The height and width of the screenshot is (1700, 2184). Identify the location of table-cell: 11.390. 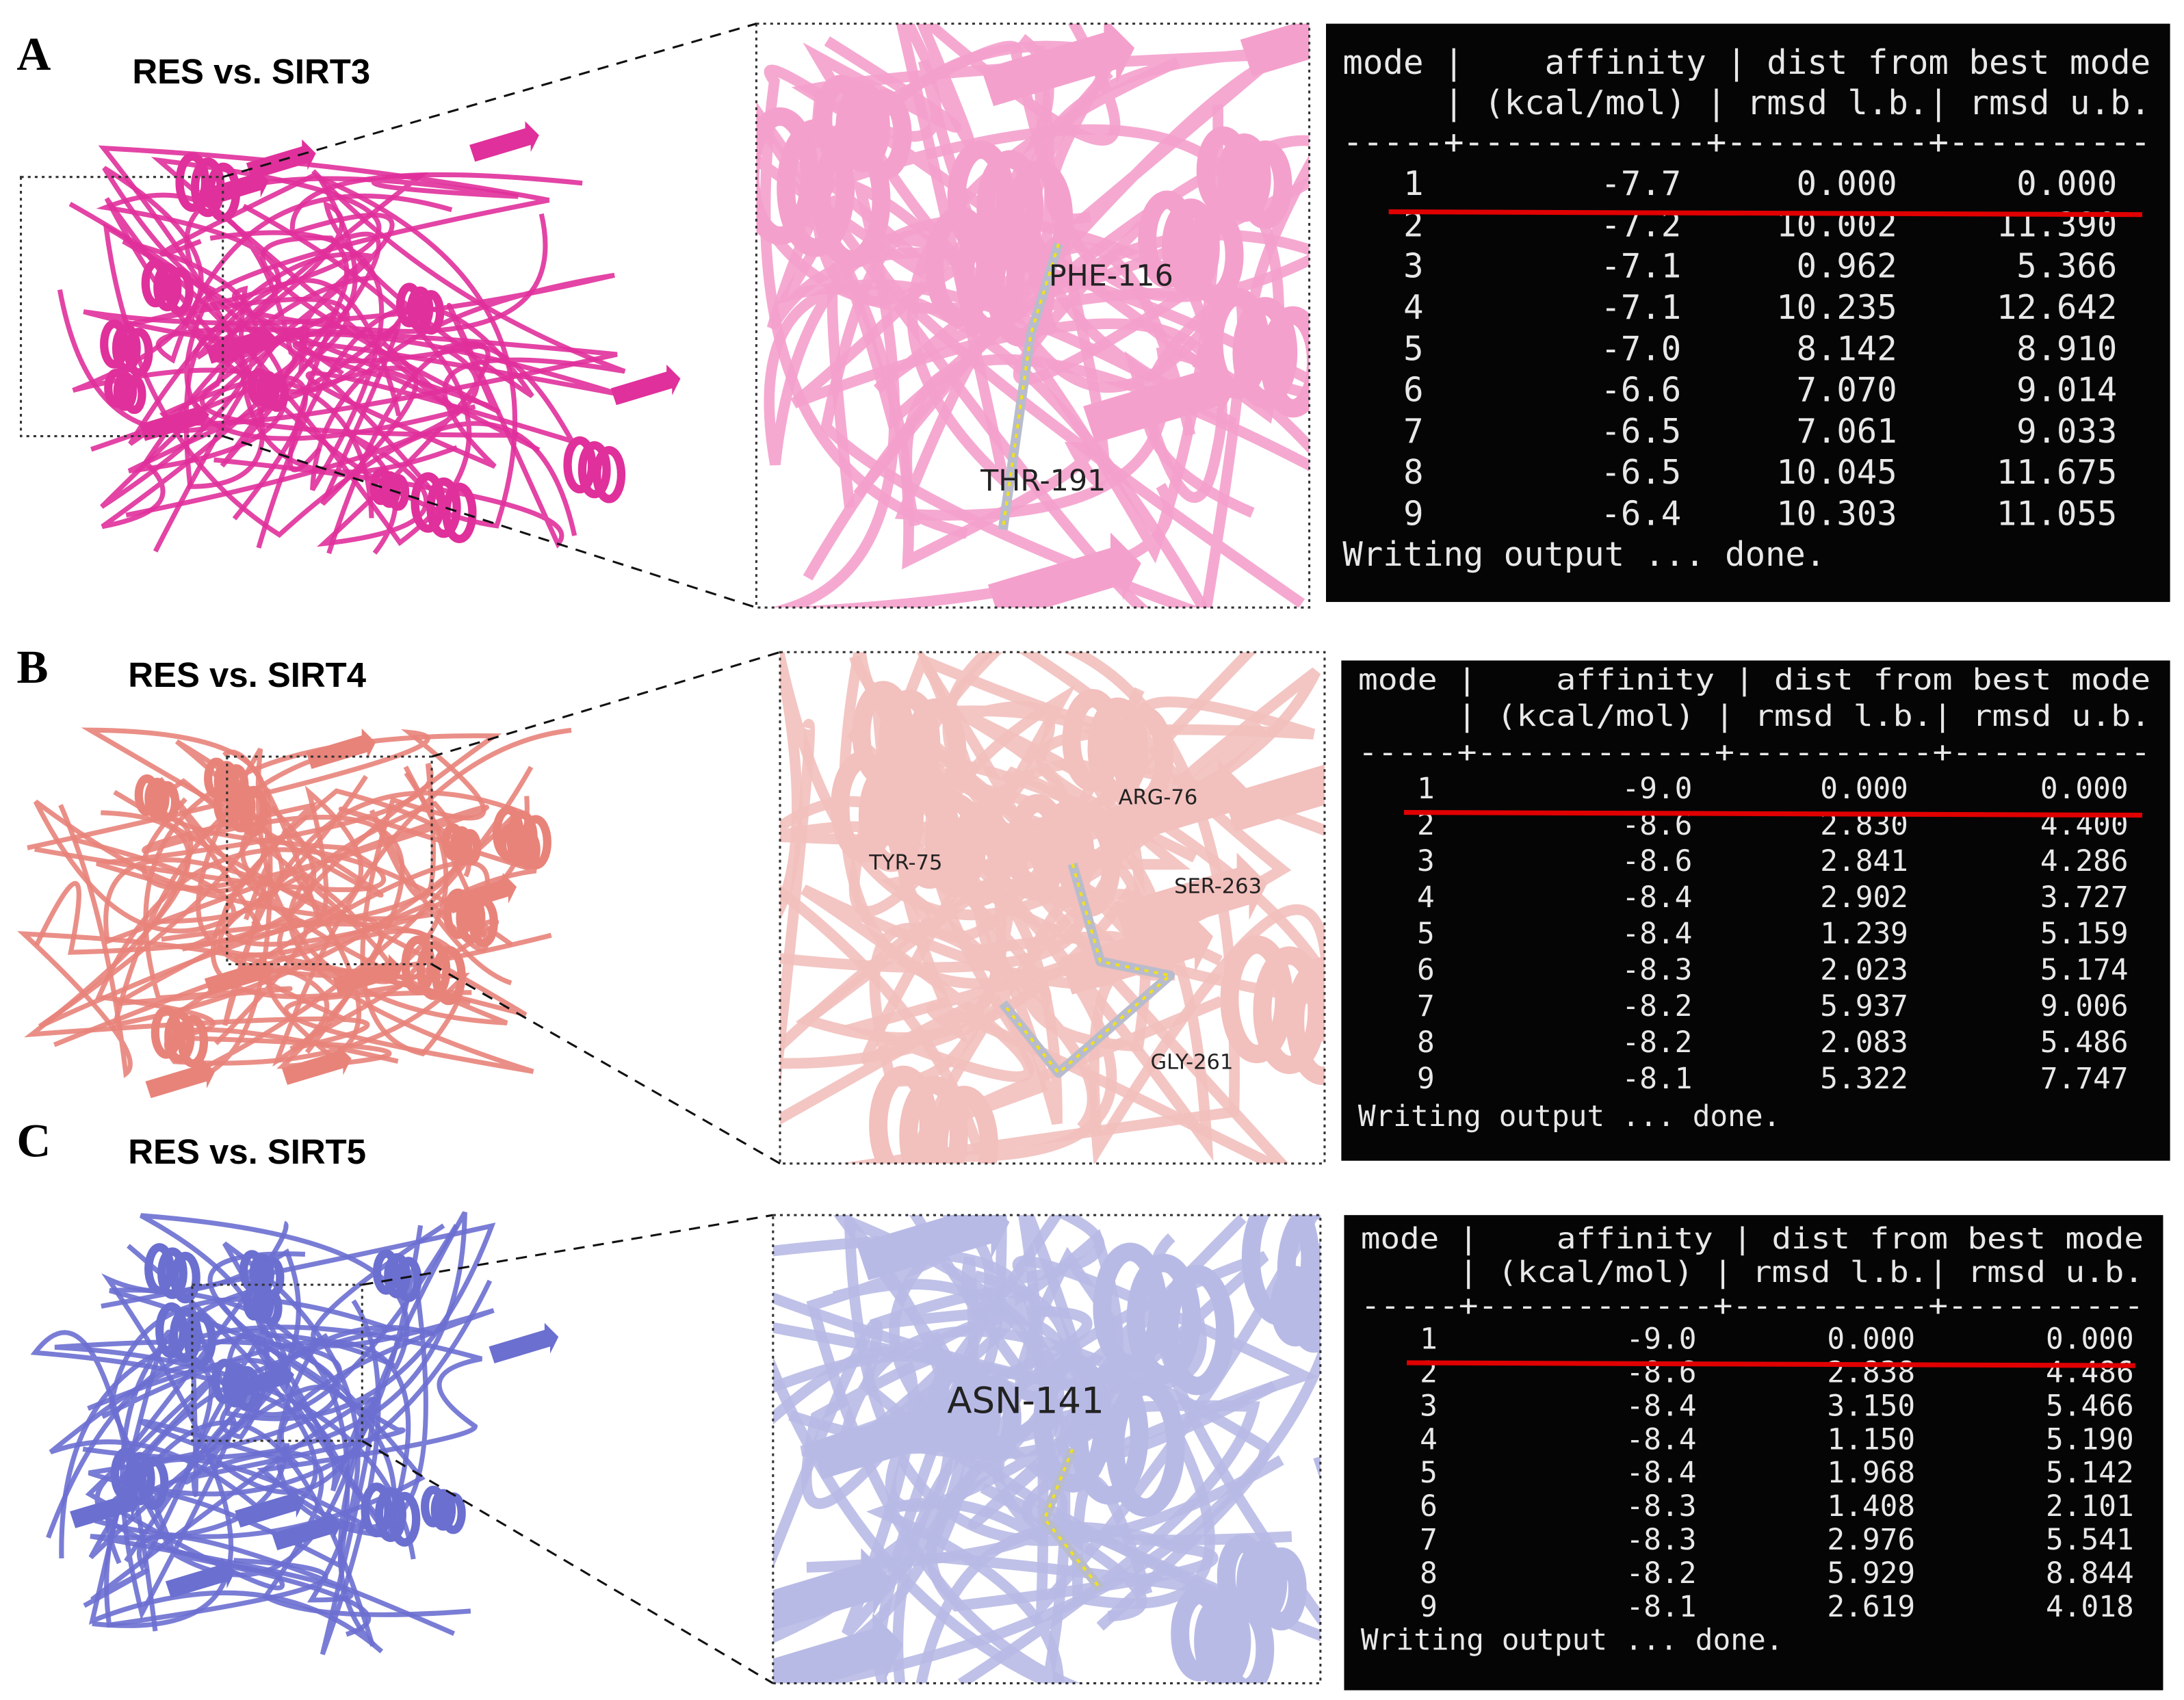
(2057, 224).